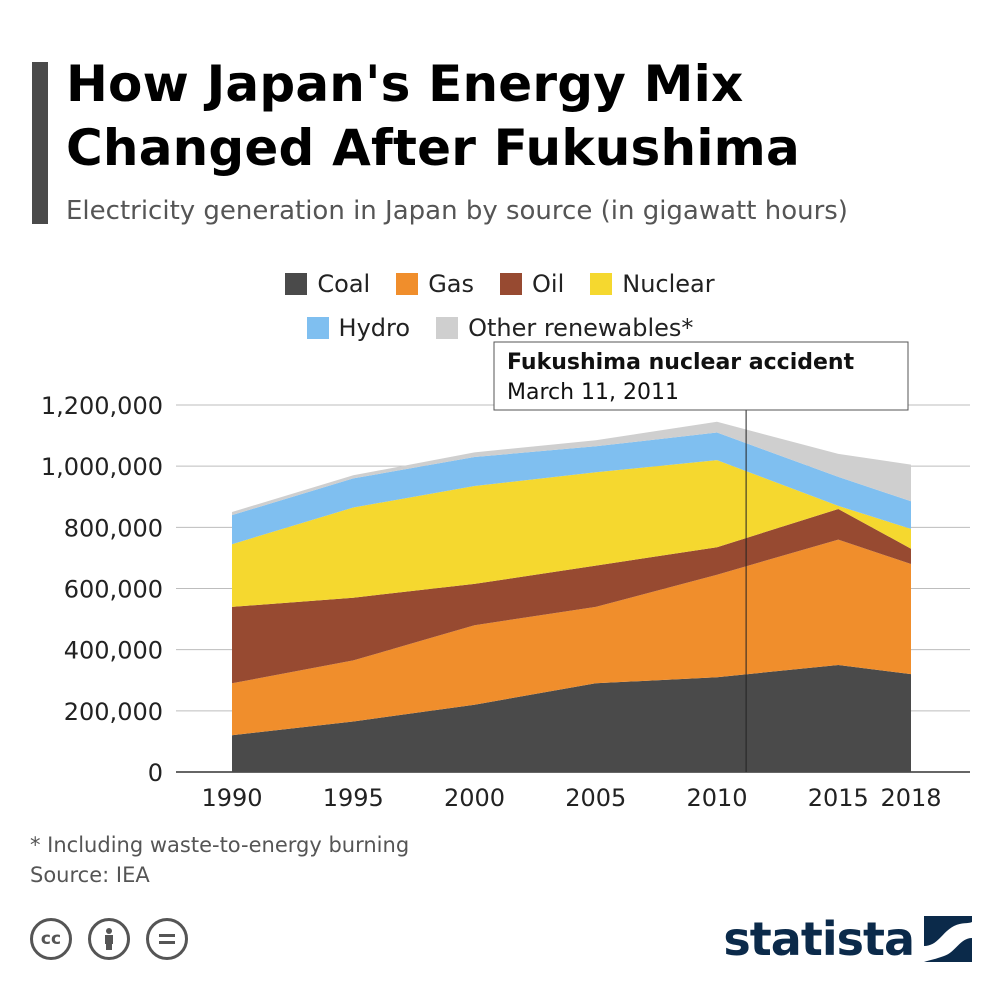  What do you see at coordinates (668, 284) in the screenshot?
I see `legend-label: Nuclear` at bounding box center [668, 284].